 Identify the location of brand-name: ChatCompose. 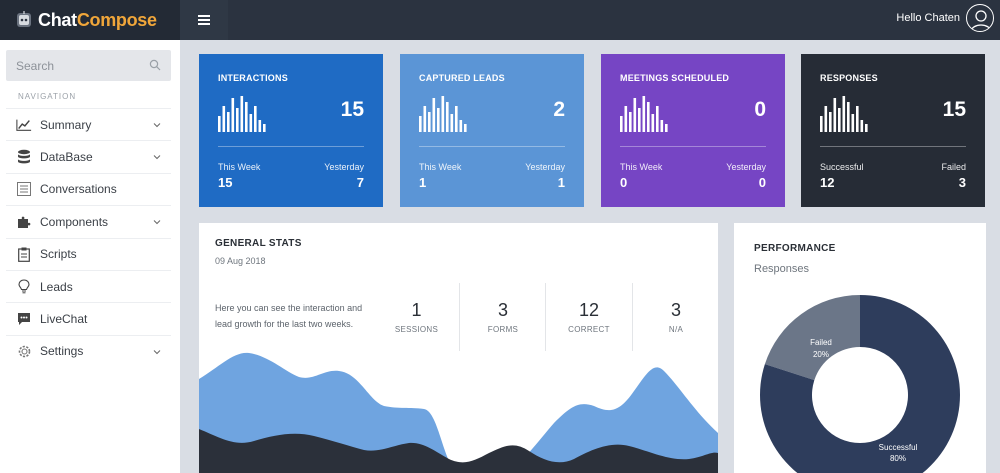
(97, 19).